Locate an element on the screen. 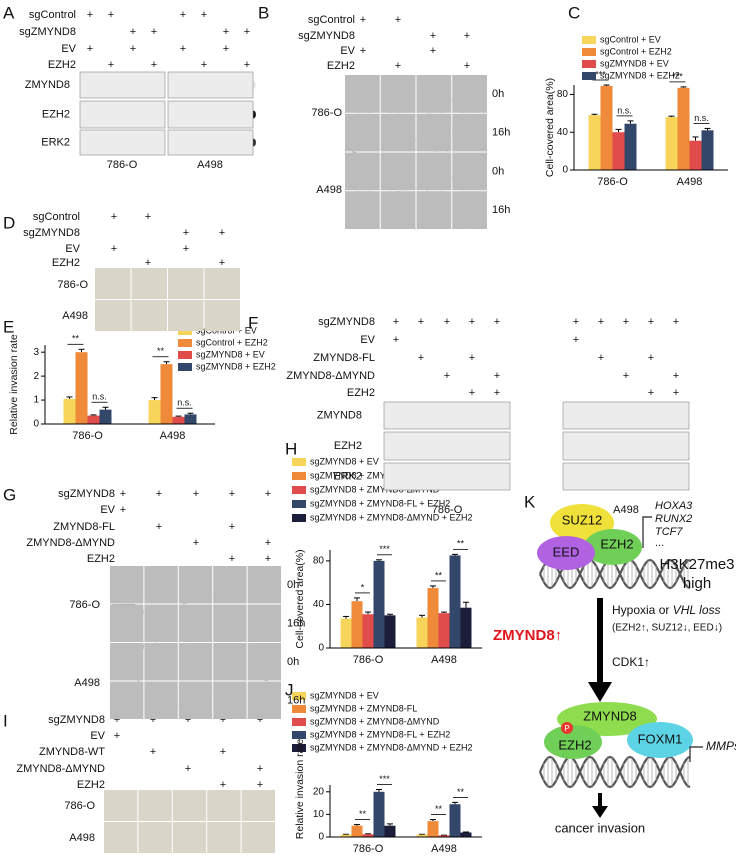 This screenshot has height=856, width=736. legend-label: sgControl + EZH2 is located at coordinates (636, 51).